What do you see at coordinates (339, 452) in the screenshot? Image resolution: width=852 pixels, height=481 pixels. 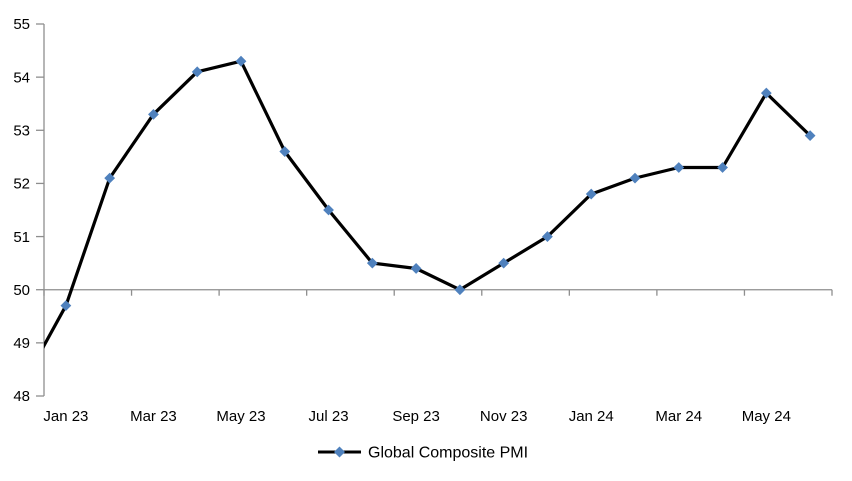 I see `legend-diamond-icon` at bounding box center [339, 452].